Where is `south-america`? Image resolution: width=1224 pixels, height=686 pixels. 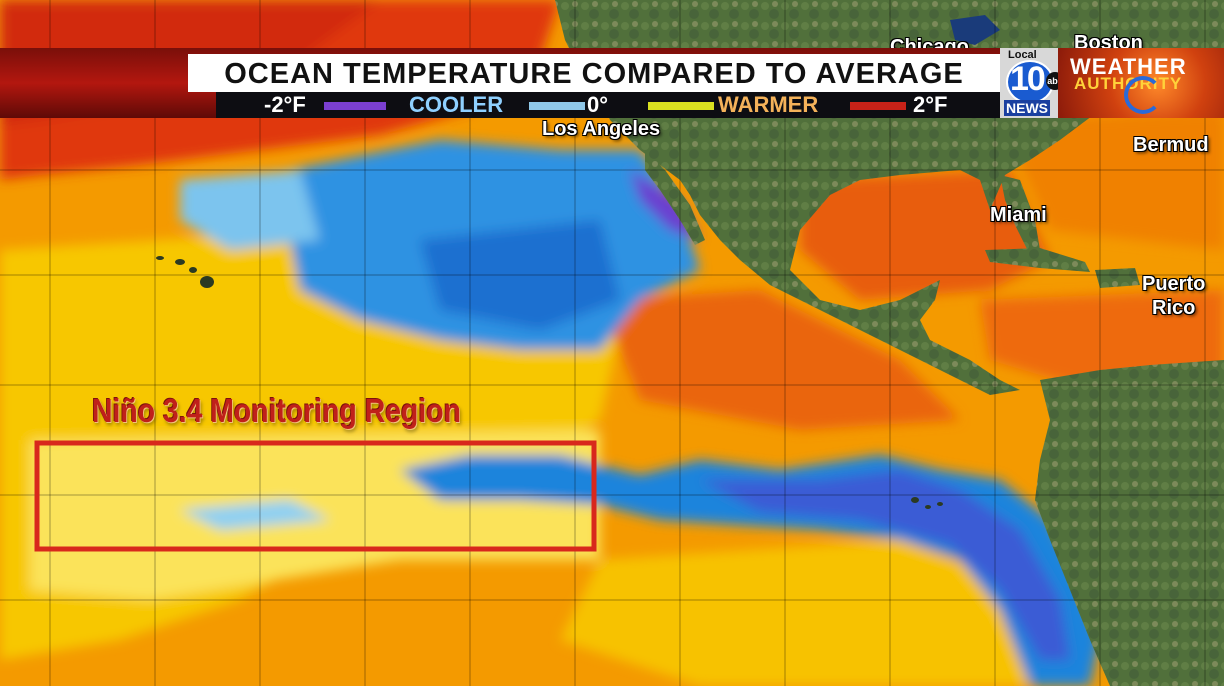
south-america is located at coordinates (1129, 523).